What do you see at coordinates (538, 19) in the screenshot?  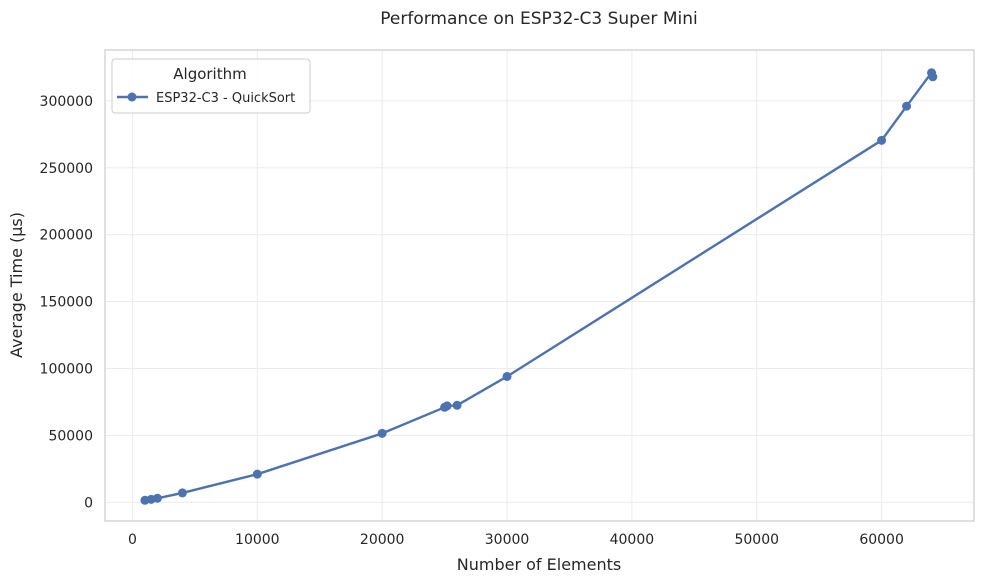 I see `chart-title: Performance on ESP32-C3 Super Mini` at bounding box center [538, 19].